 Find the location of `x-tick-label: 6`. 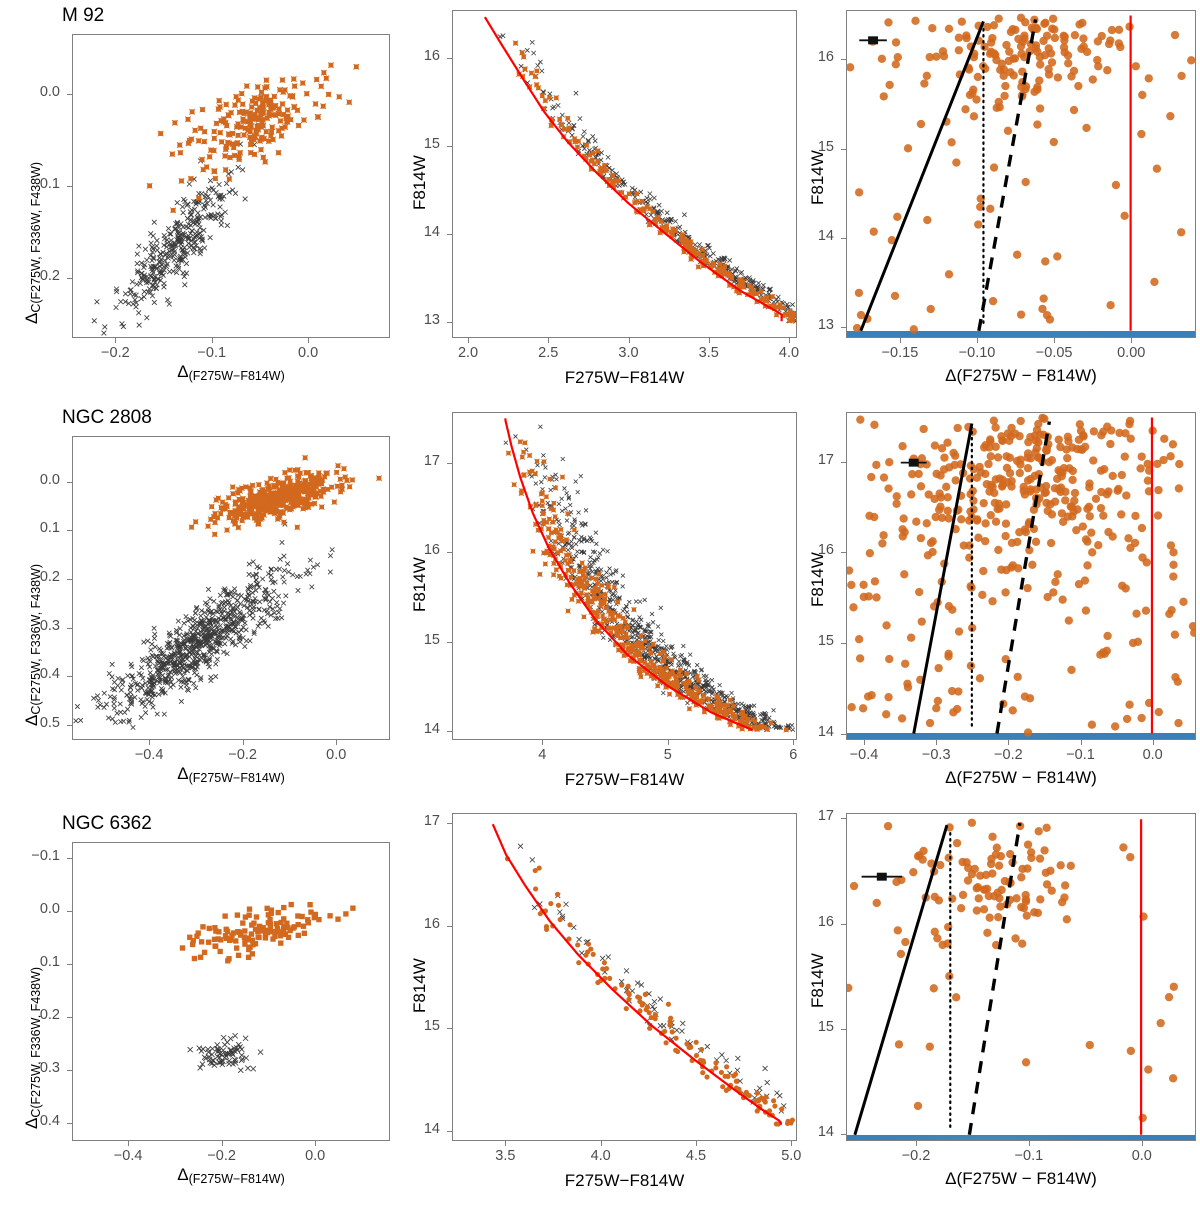

x-tick-label: 6 is located at coordinates (793, 754).